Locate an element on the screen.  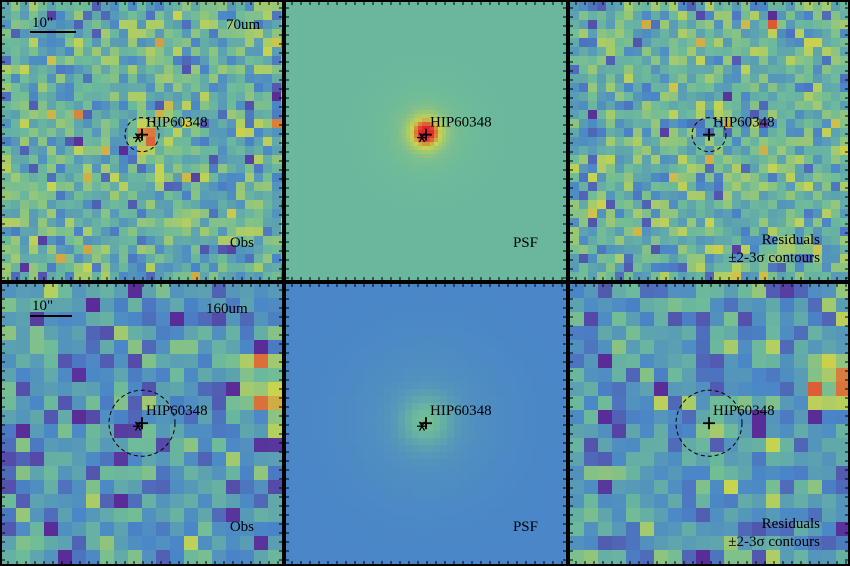
band-label: 70um is located at coordinates (243, 25).